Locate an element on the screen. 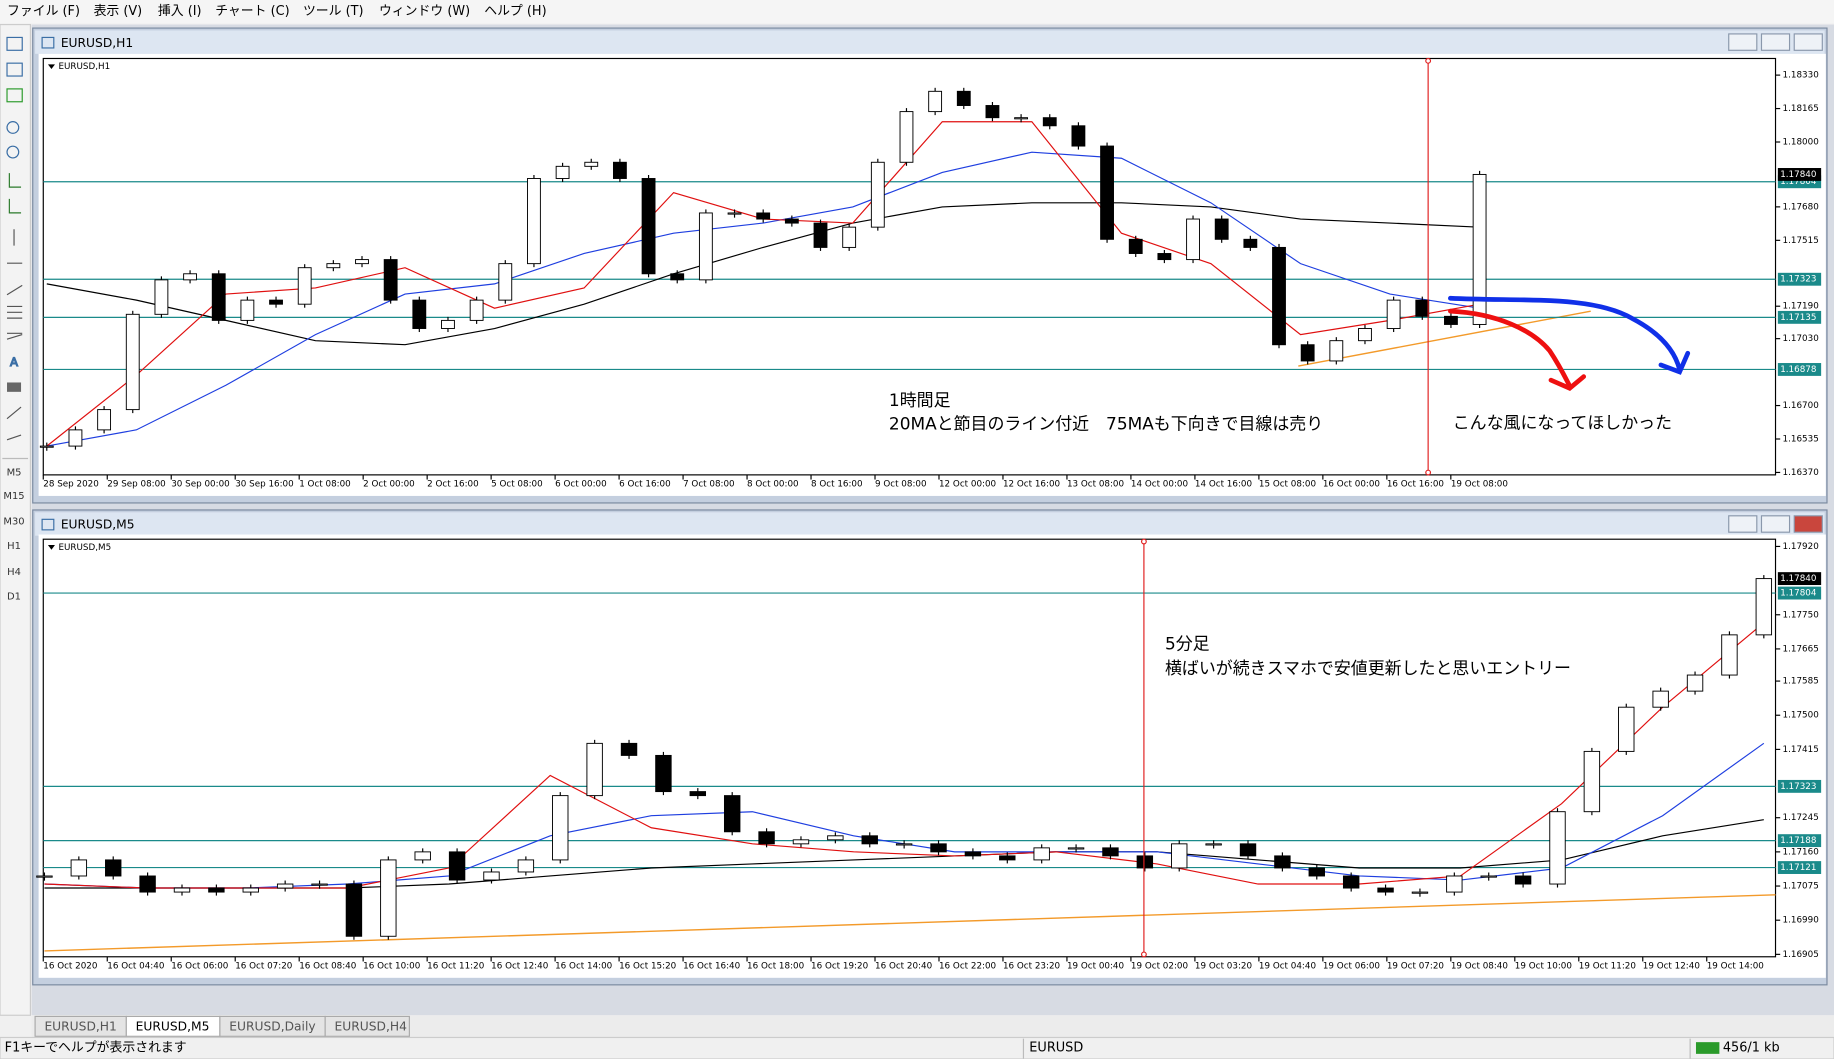  menu-item: ヘルプ (H) is located at coordinates (515, 11).